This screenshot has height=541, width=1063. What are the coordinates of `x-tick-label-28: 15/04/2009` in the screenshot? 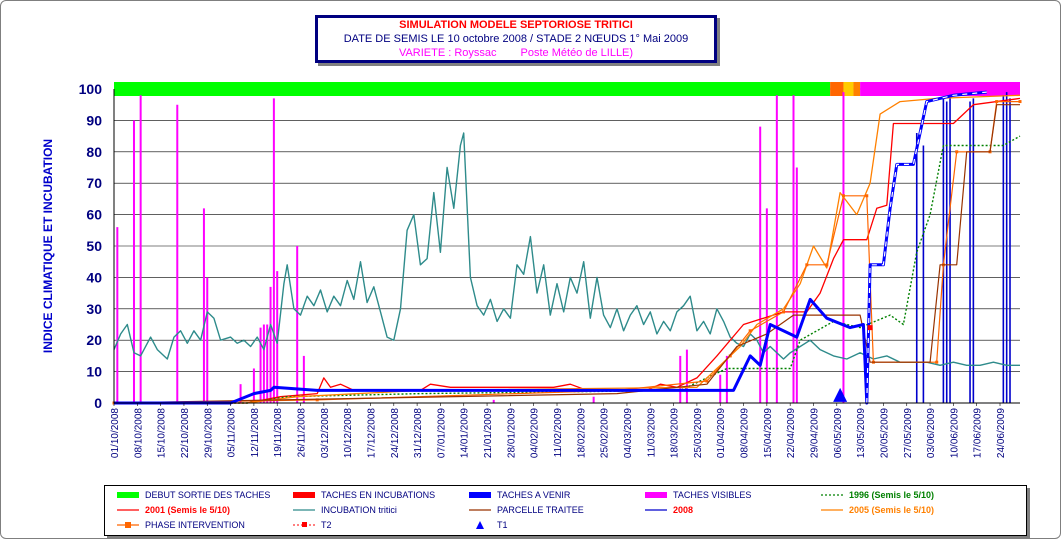 It's located at (768, 433).